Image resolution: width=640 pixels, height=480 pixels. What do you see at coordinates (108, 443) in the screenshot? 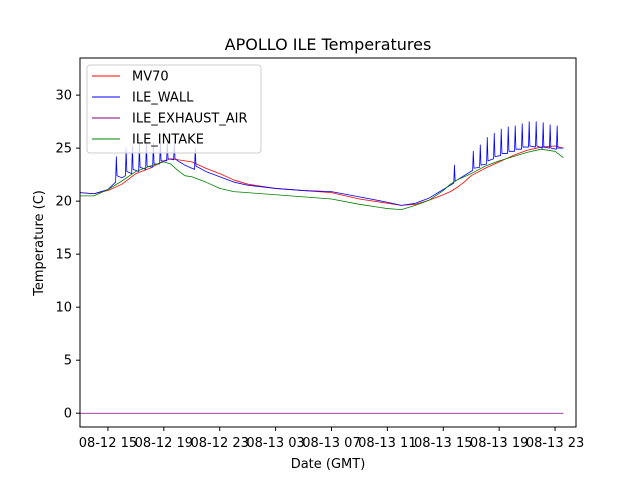
I see `x-tick-label: 08-12 15` at bounding box center [108, 443].